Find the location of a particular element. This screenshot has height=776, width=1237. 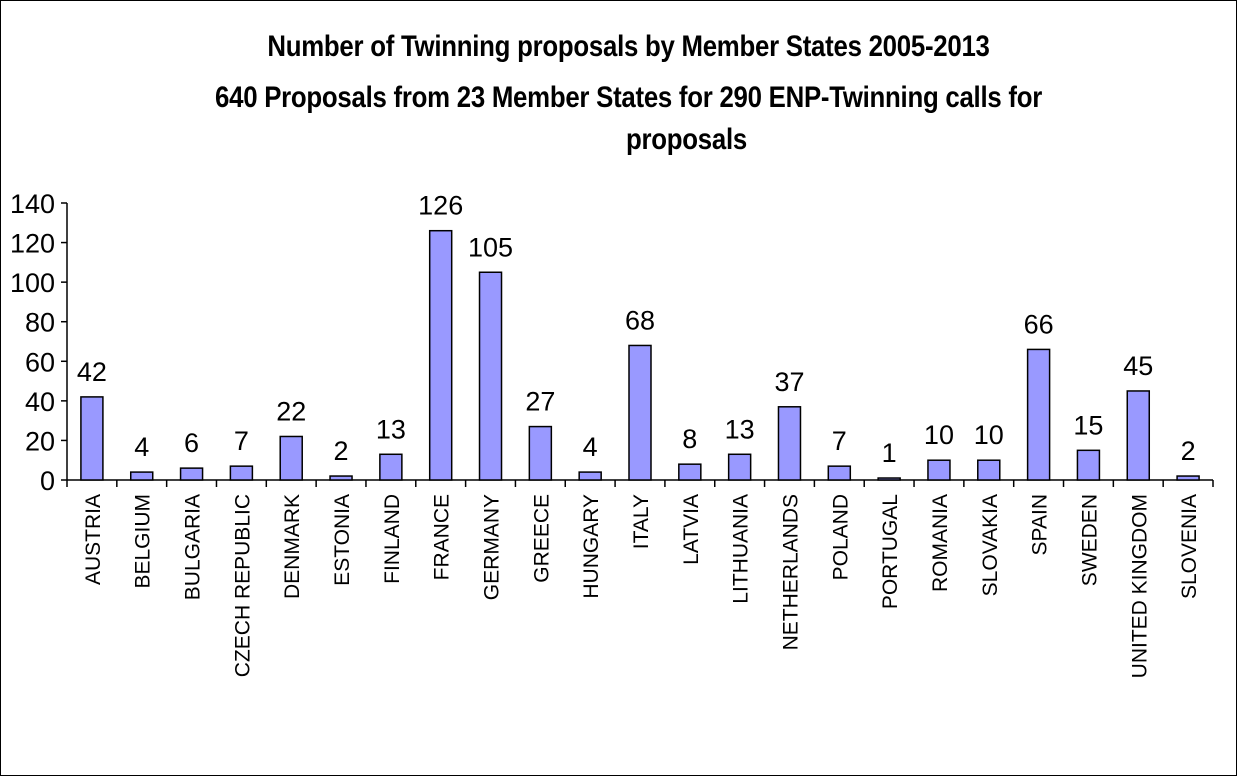

x-tick-label: ITALY is located at coordinates (641, 521).